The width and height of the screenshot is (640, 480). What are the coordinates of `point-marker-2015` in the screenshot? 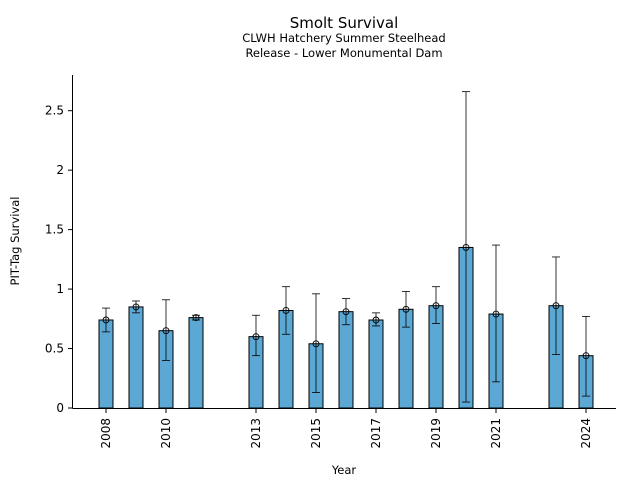 It's located at (316, 344).